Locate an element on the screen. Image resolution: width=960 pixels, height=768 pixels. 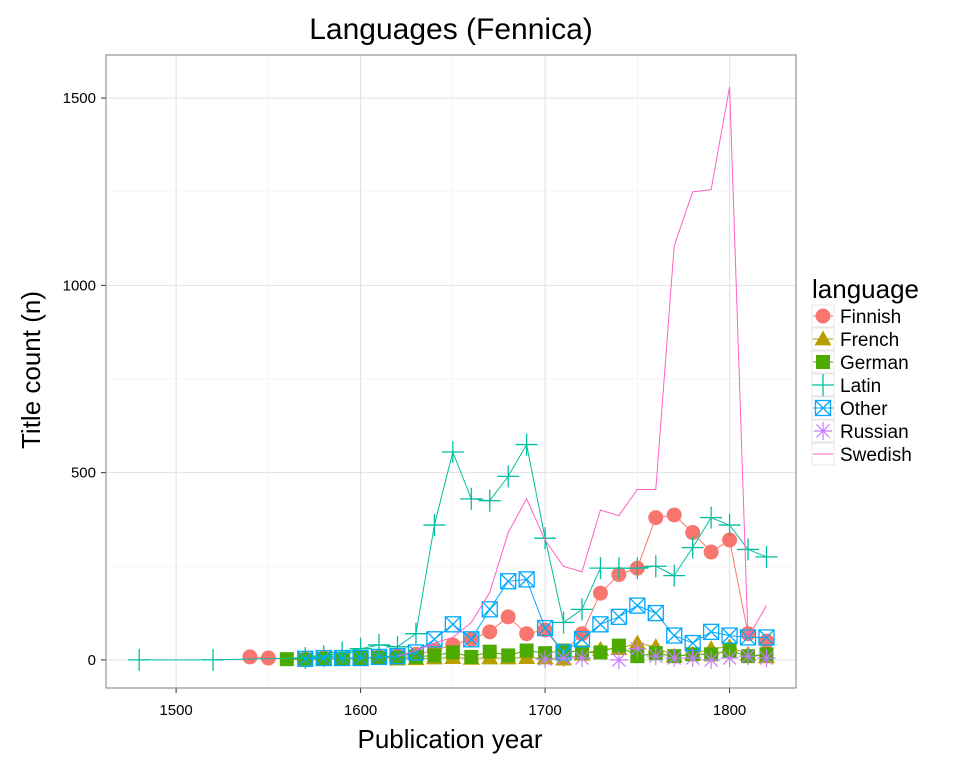
legend-key-marker is located at coordinates (823, 408).